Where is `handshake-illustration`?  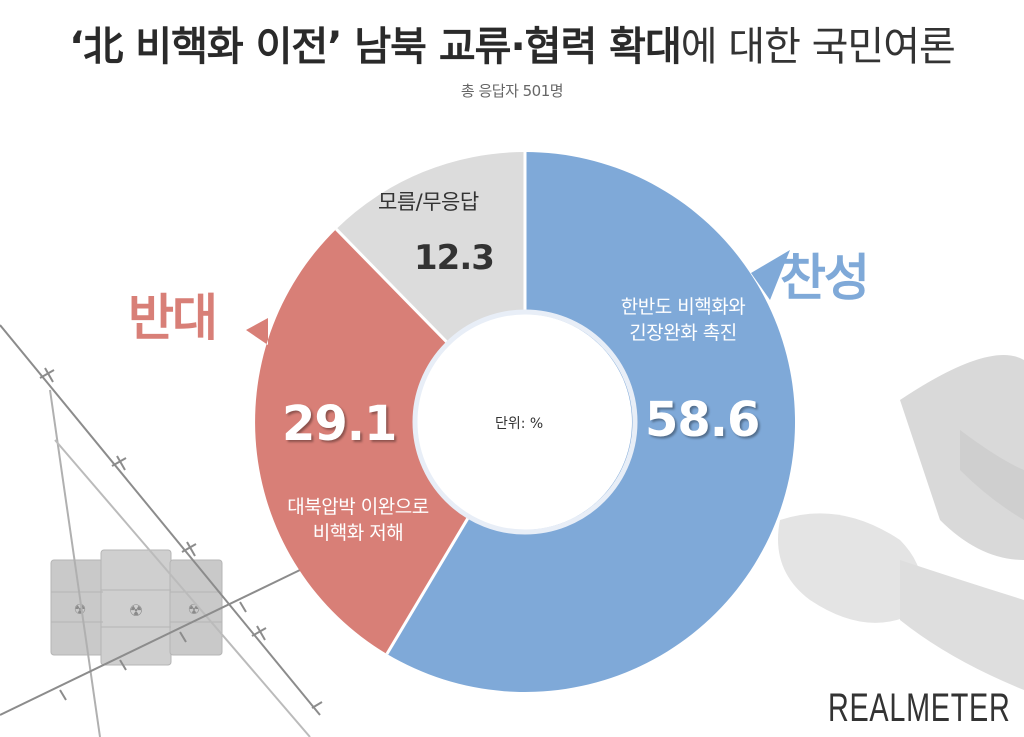 handshake-illustration is located at coordinates (901, 522).